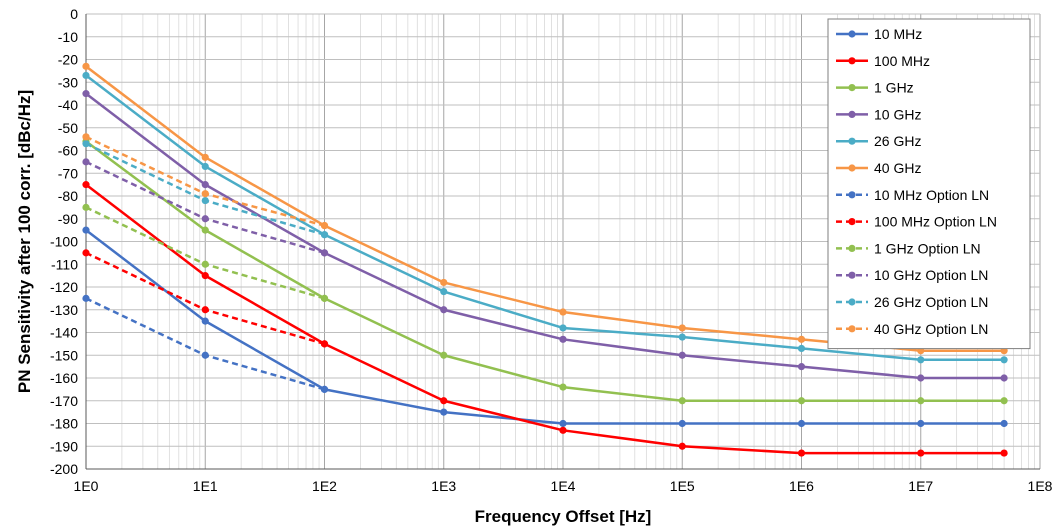  I want to click on legend-label: 10 MHz Option LN, so click(931, 195).